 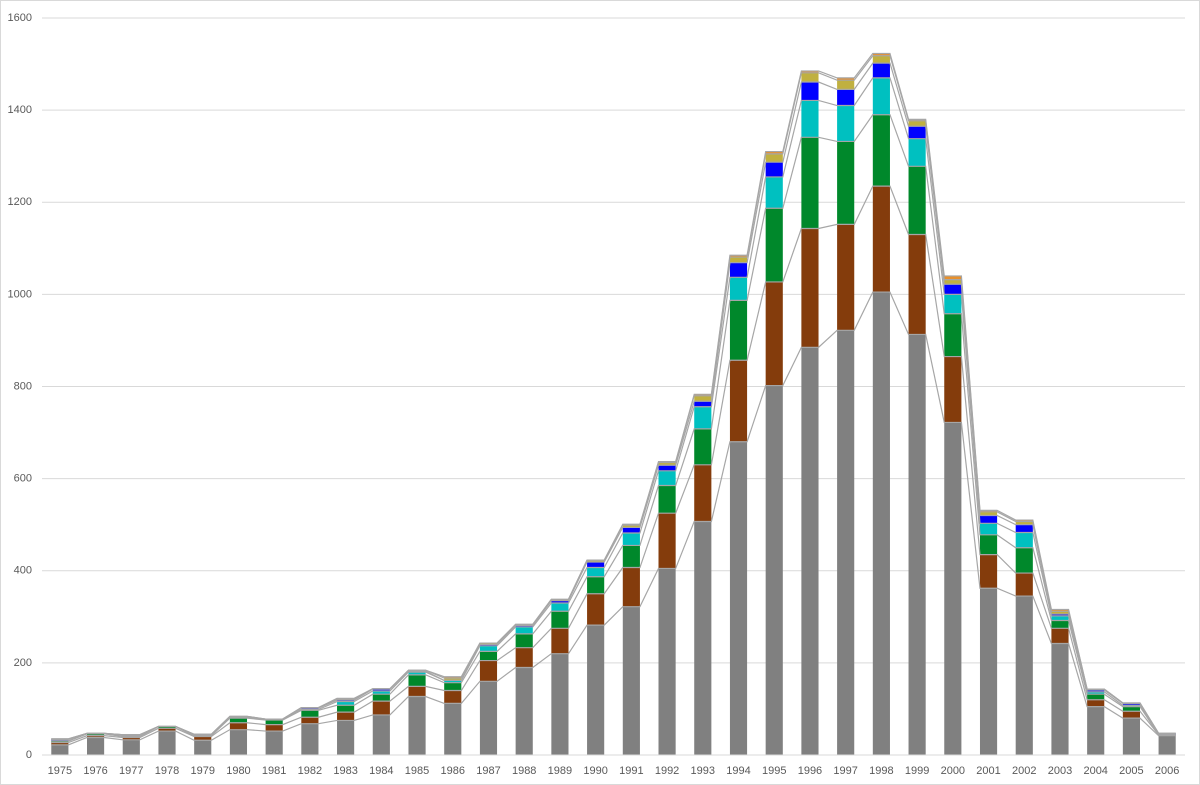 What do you see at coordinates (524, 771) in the screenshot?
I see `x-tick-label: 1988` at bounding box center [524, 771].